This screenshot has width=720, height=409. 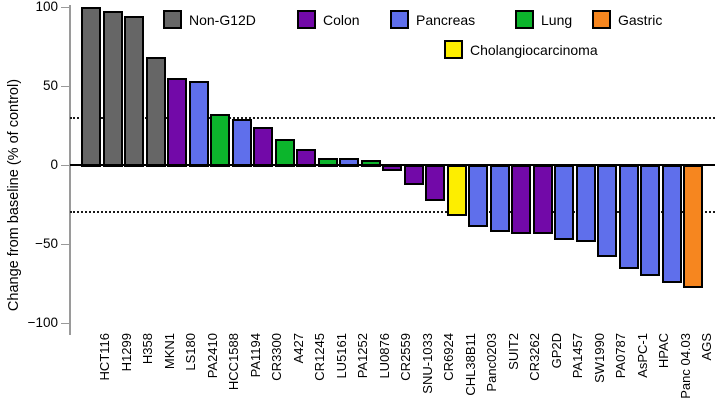 What do you see at coordinates (70, 170) in the screenshot?
I see `y-axis-line` at bounding box center [70, 170].